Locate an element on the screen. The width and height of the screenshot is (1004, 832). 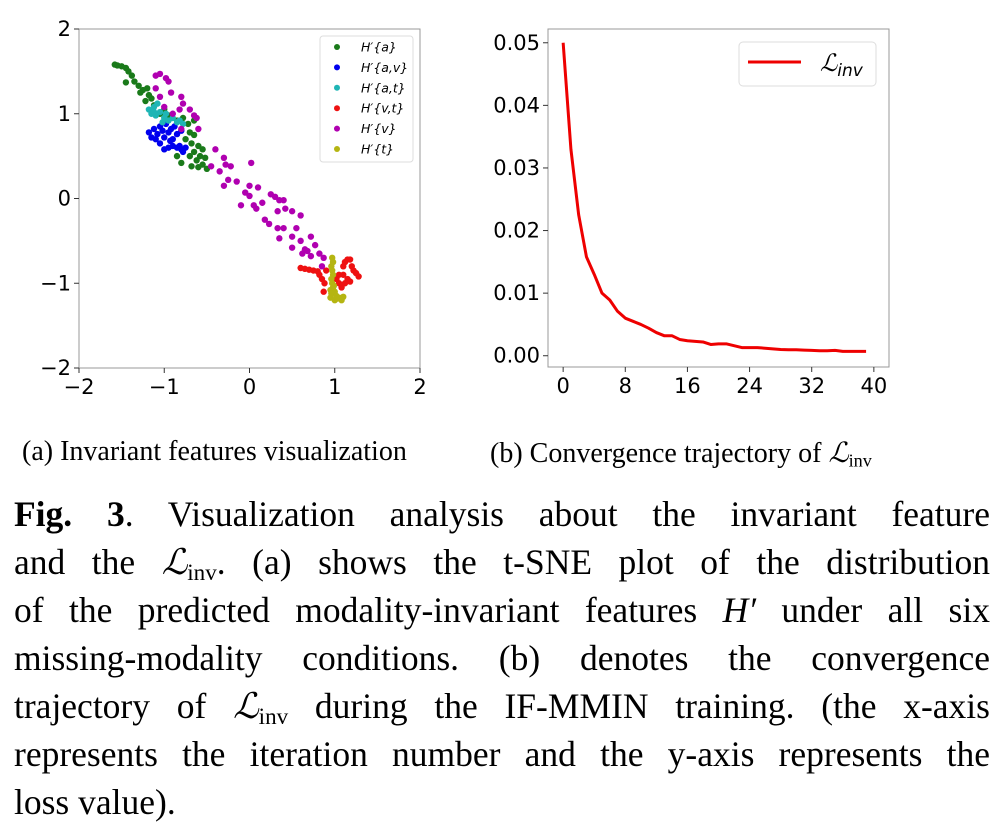
subcaption-b: (b) Convergence trajectory of ℒinv is located at coordinates (681, 454).